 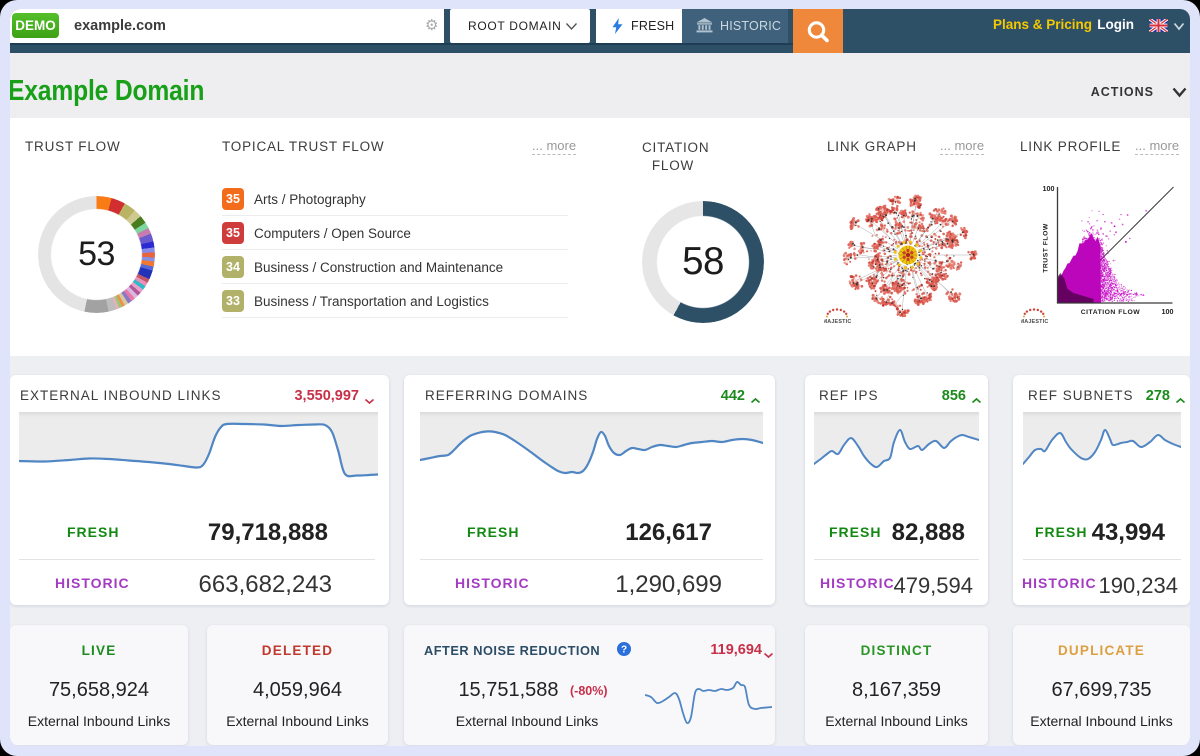 What do you see at coordinates (1111, 312) in the screenshot?
I see `svg-text: CITATION FLOW` at bounding box center [1111, 312].